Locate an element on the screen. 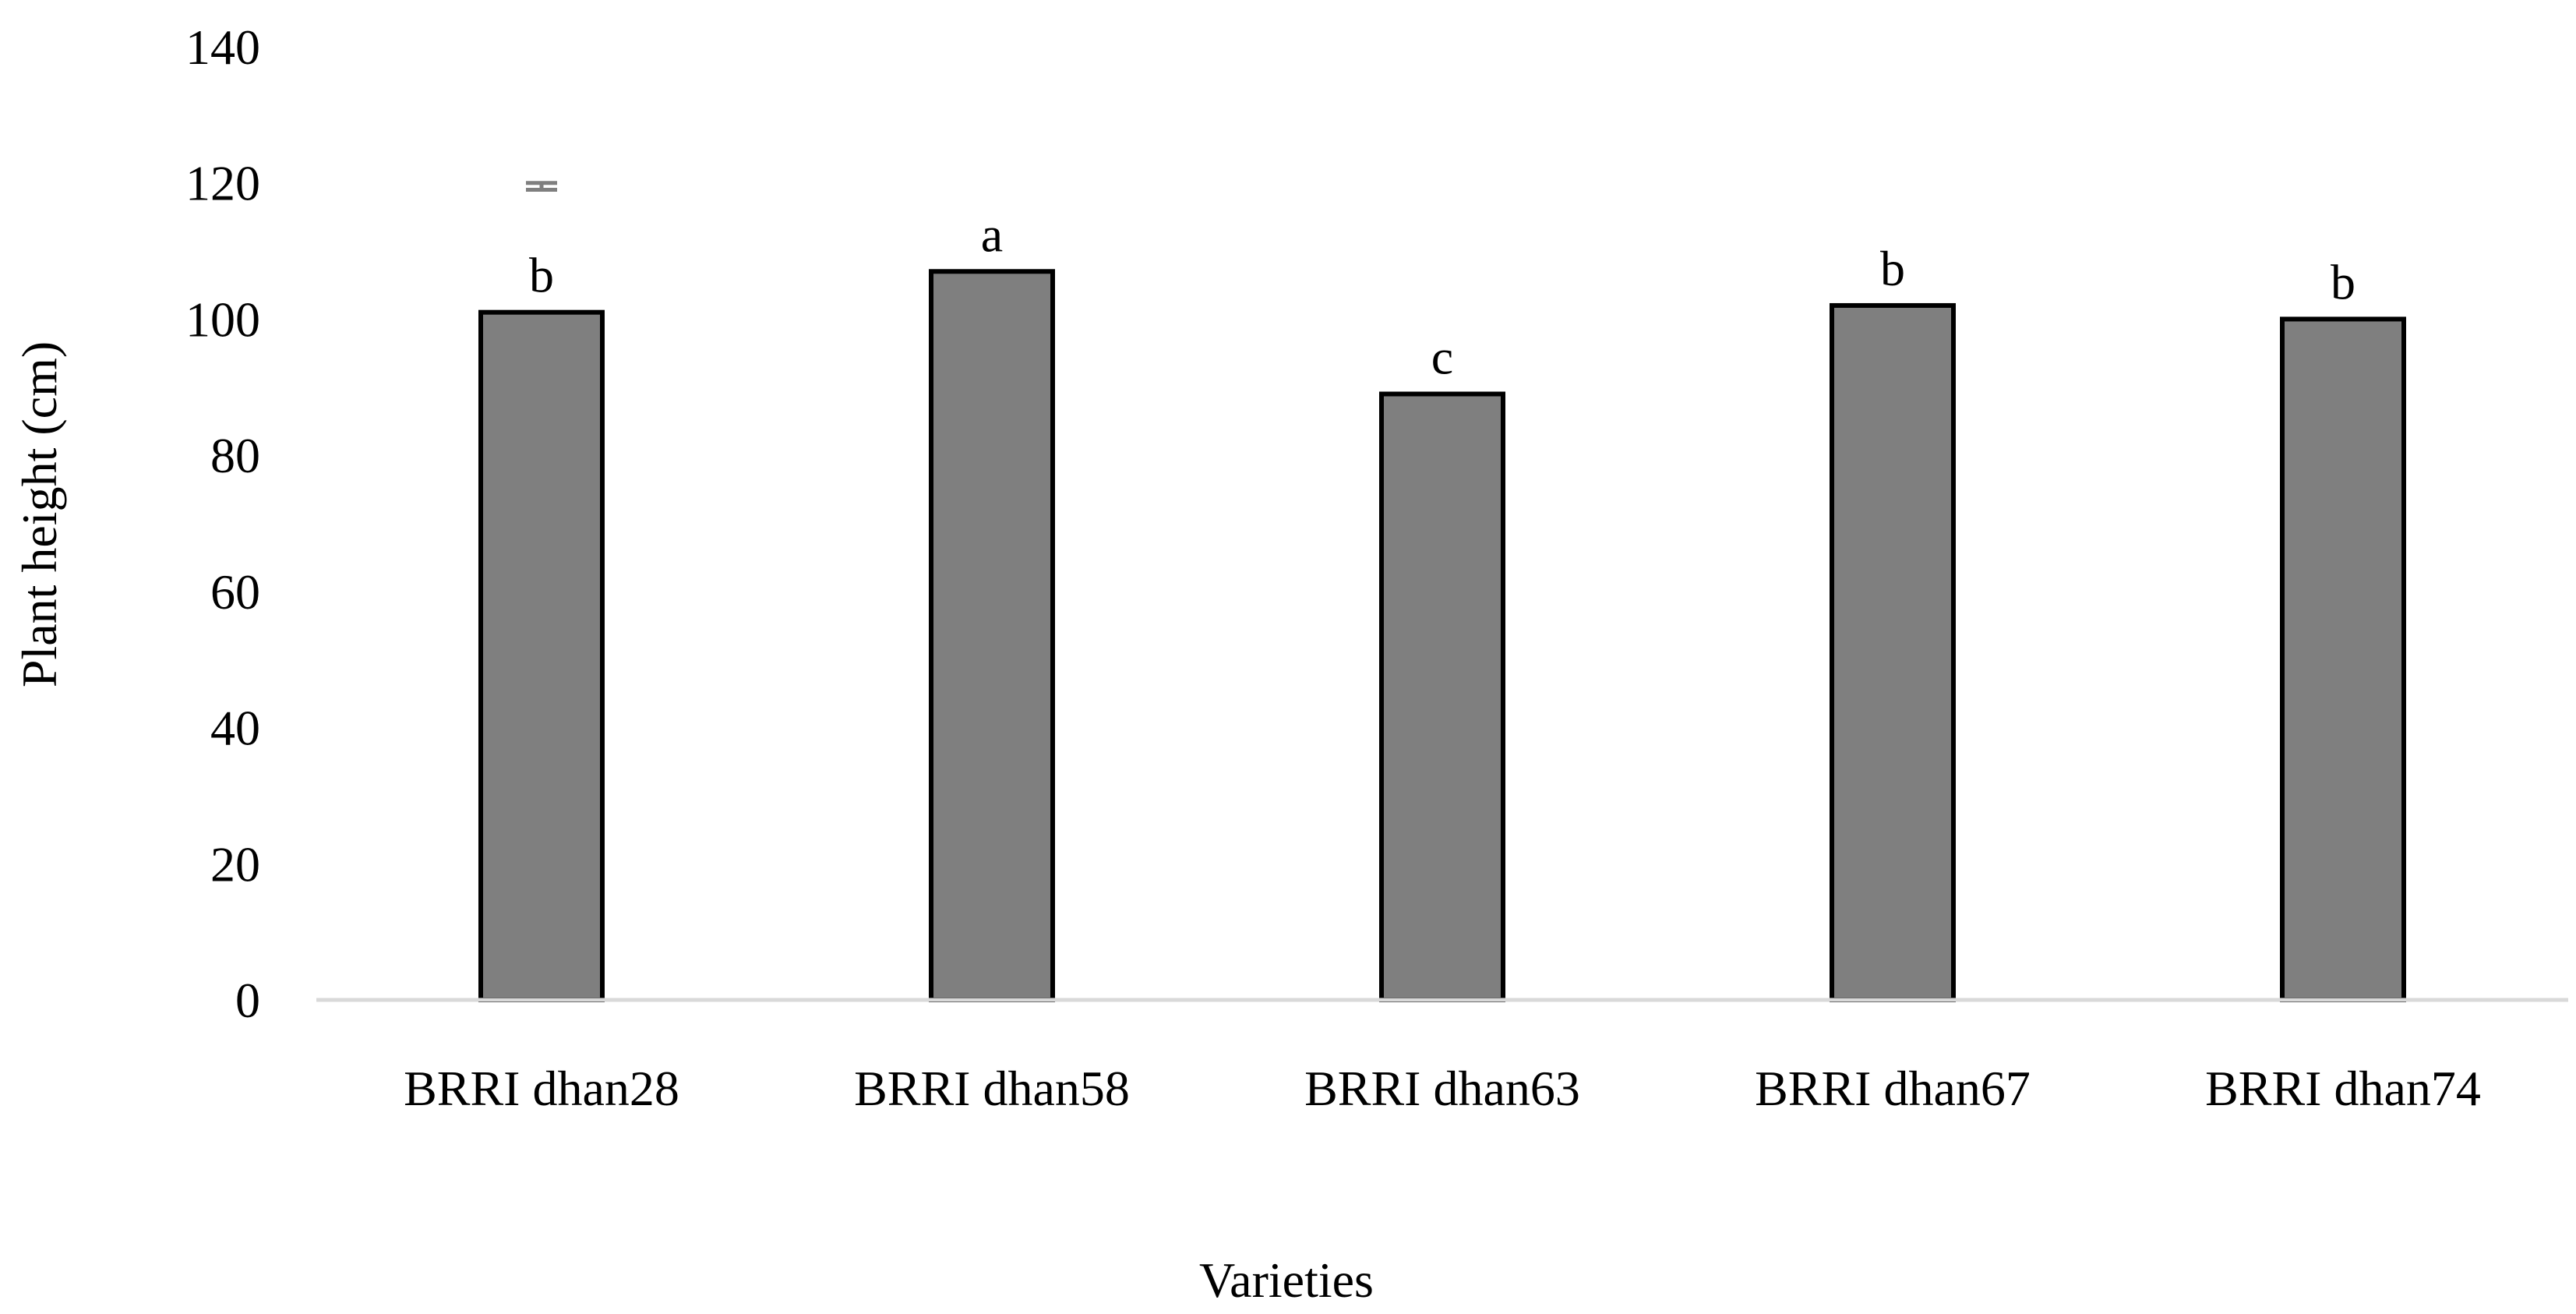 The image size is (2576, 1314). y-tick-label: 140 is located at coordinates (222, 47).